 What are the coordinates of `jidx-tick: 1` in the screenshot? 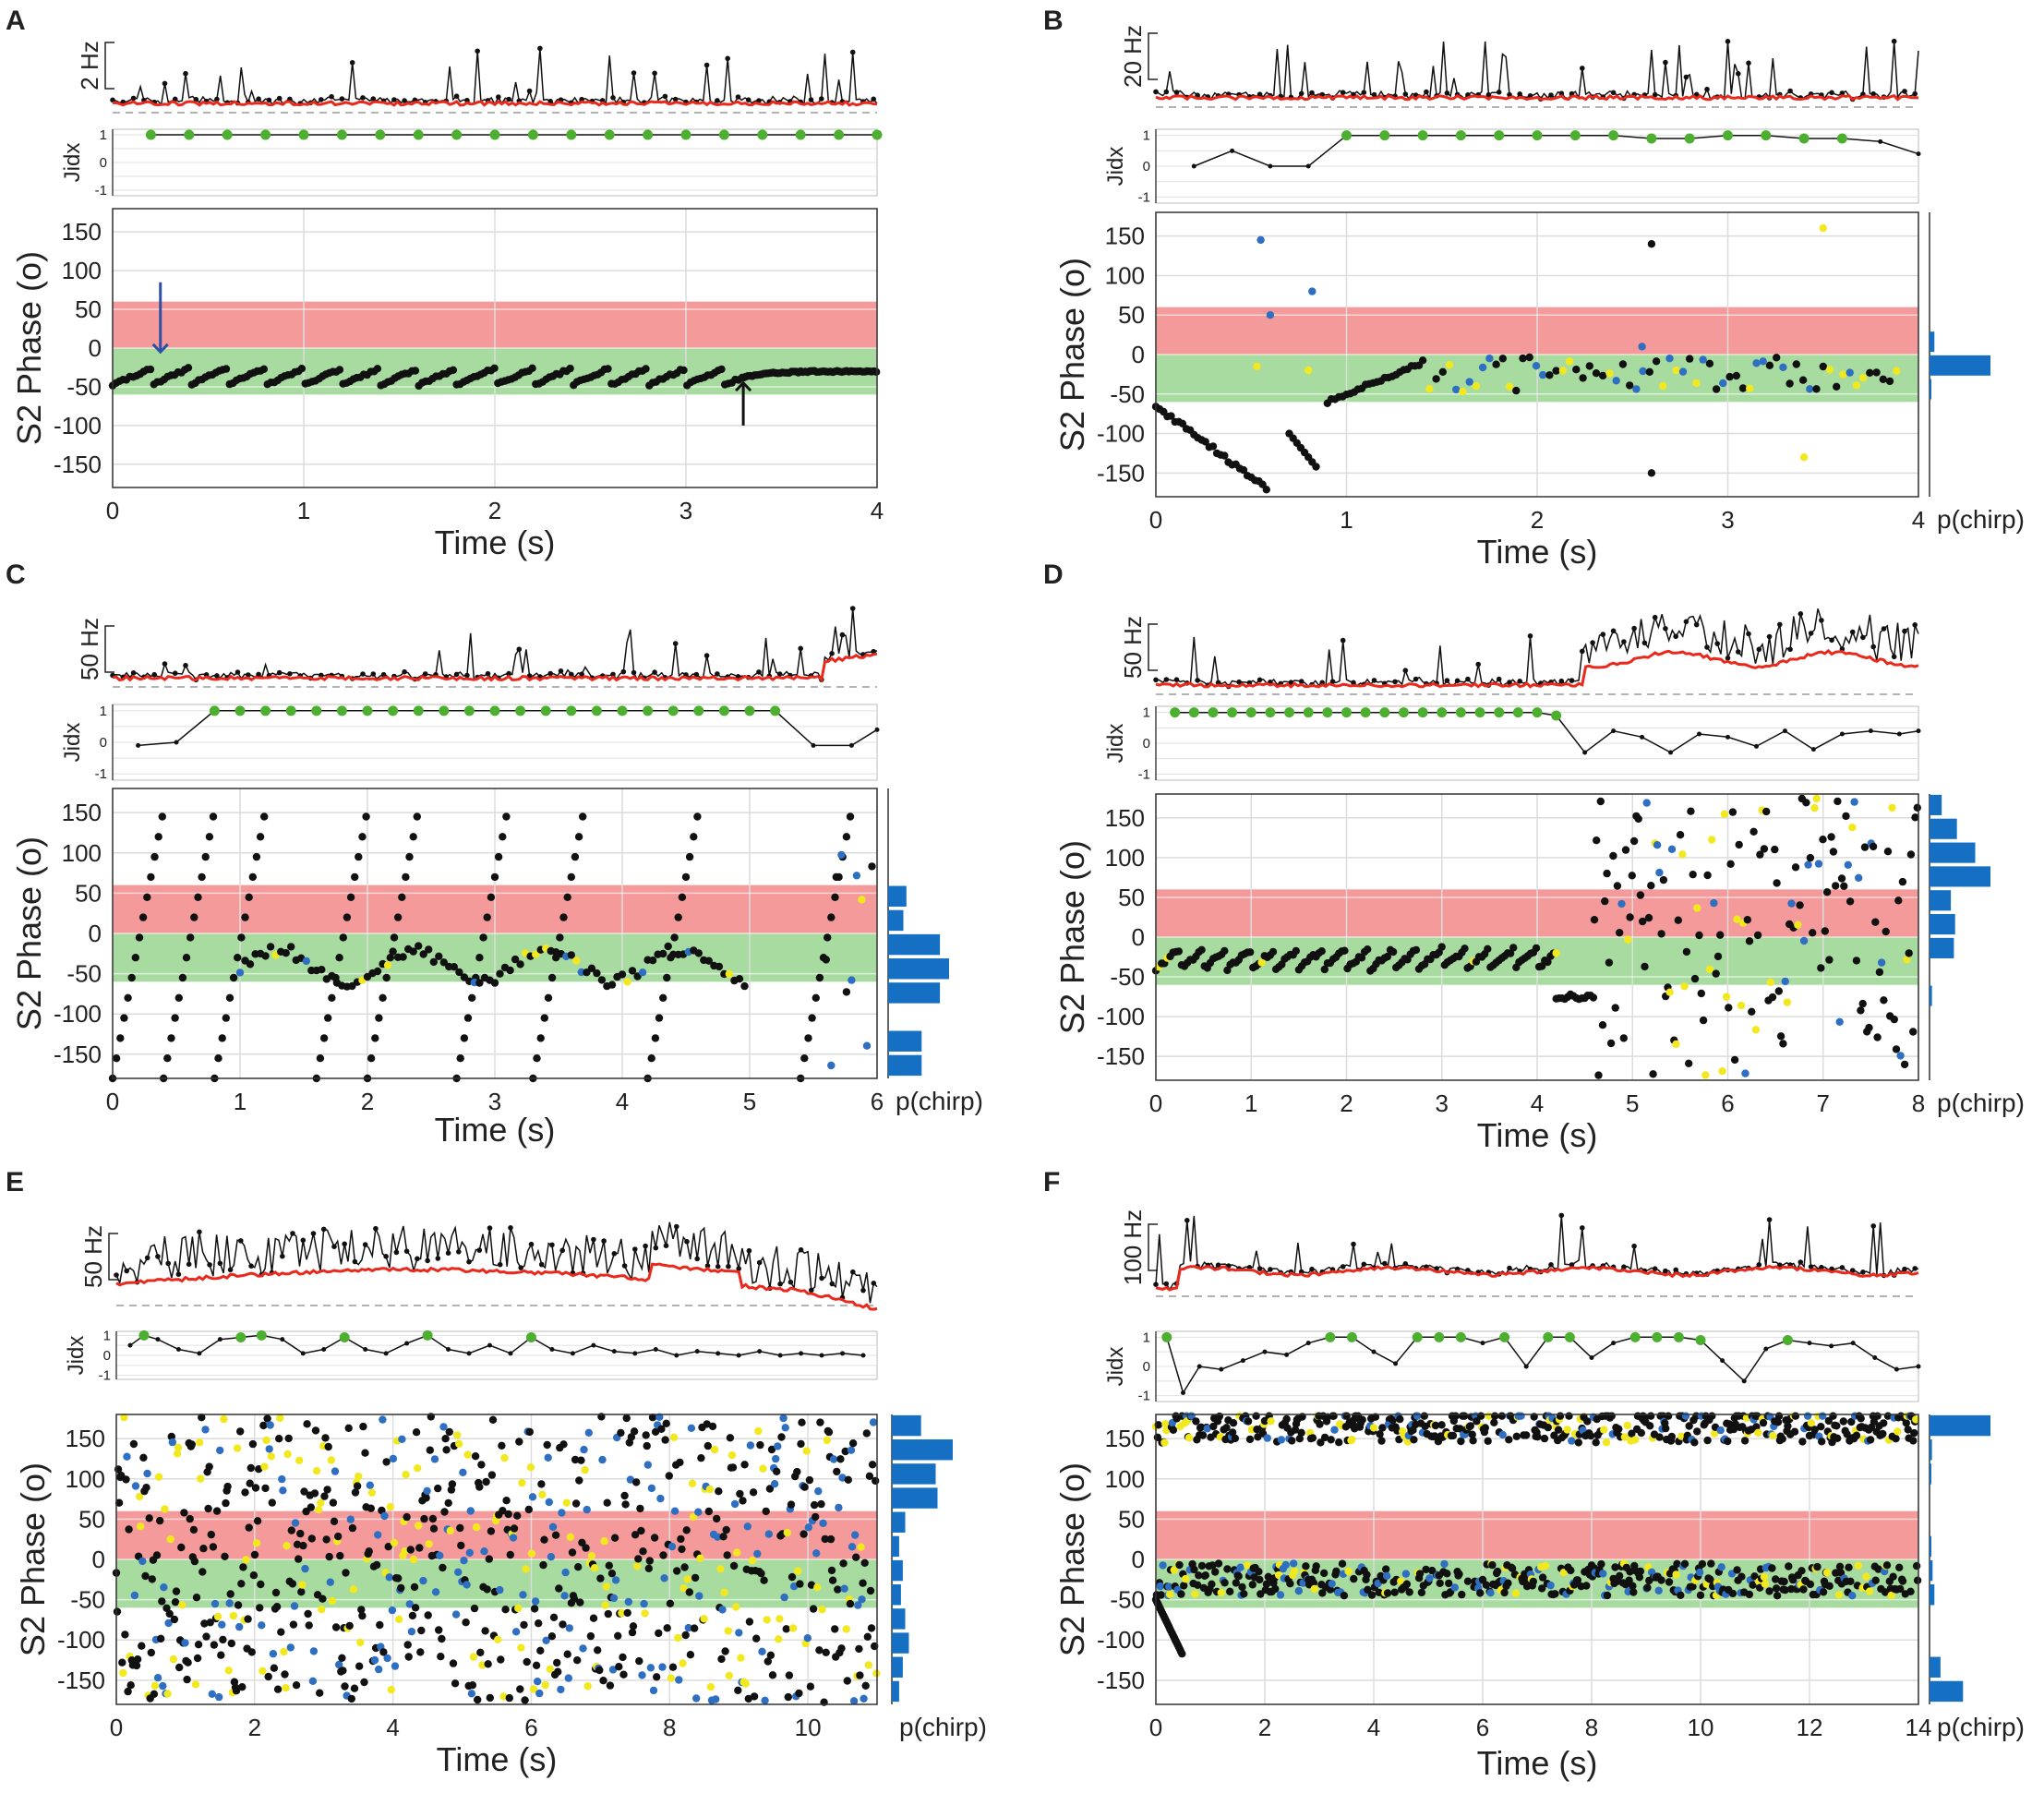 It's located at (103, 135).